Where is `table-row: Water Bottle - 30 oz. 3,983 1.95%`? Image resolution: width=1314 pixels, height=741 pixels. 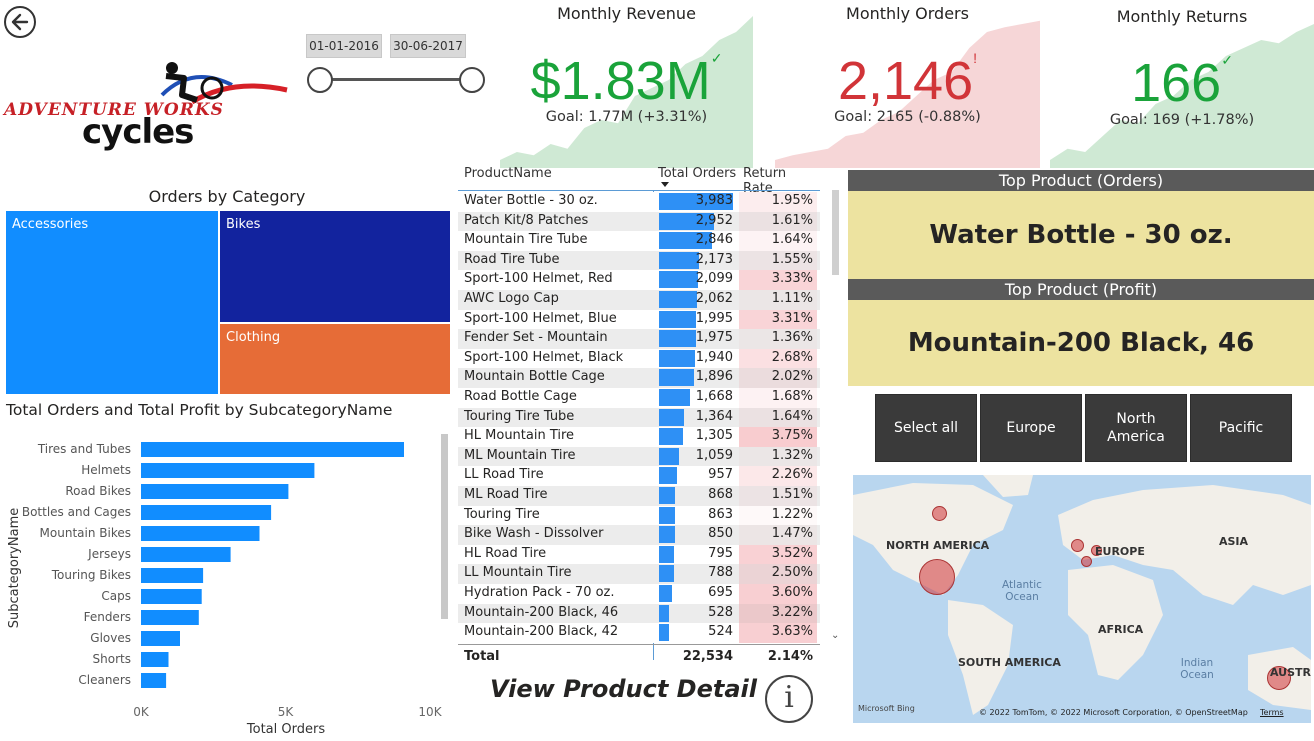
table-row: Water Bottle - 30 oz. 3,983 1.95% is located at coordinates (639, 202).